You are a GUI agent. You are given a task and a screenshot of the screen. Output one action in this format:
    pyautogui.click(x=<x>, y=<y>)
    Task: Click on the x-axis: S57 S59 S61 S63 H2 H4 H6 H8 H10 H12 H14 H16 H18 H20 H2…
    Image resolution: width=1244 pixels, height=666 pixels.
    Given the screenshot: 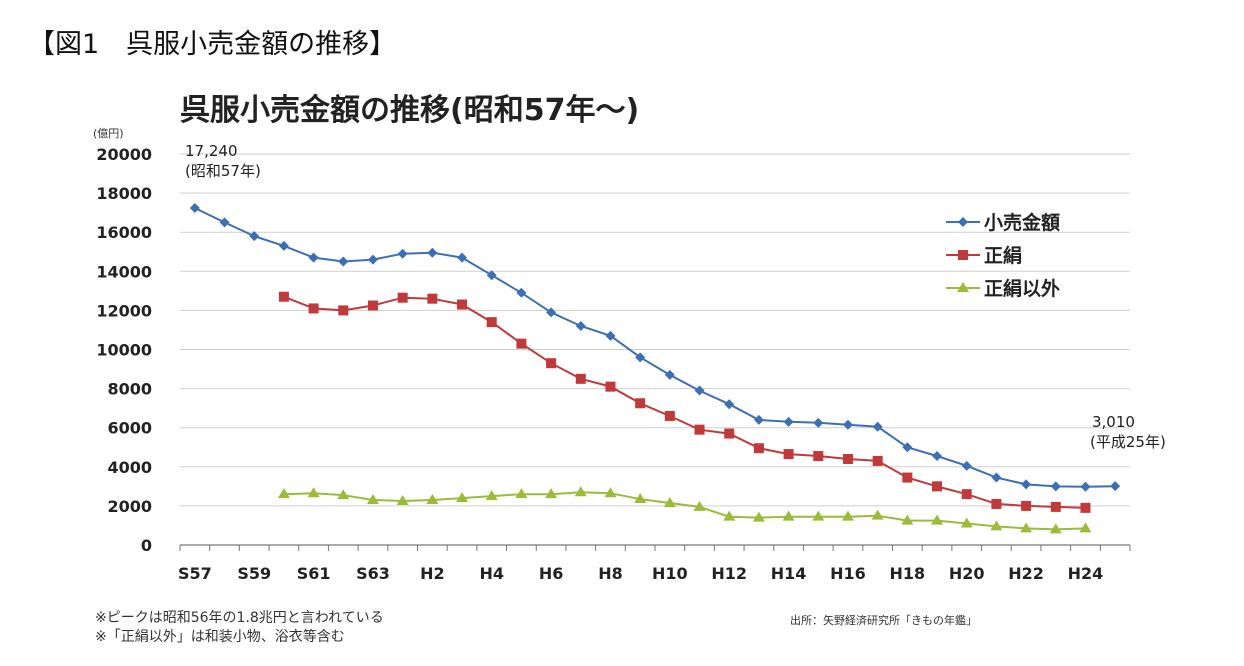 What is the action you would take?
    pyautogui.click(x=654, y=563)
    